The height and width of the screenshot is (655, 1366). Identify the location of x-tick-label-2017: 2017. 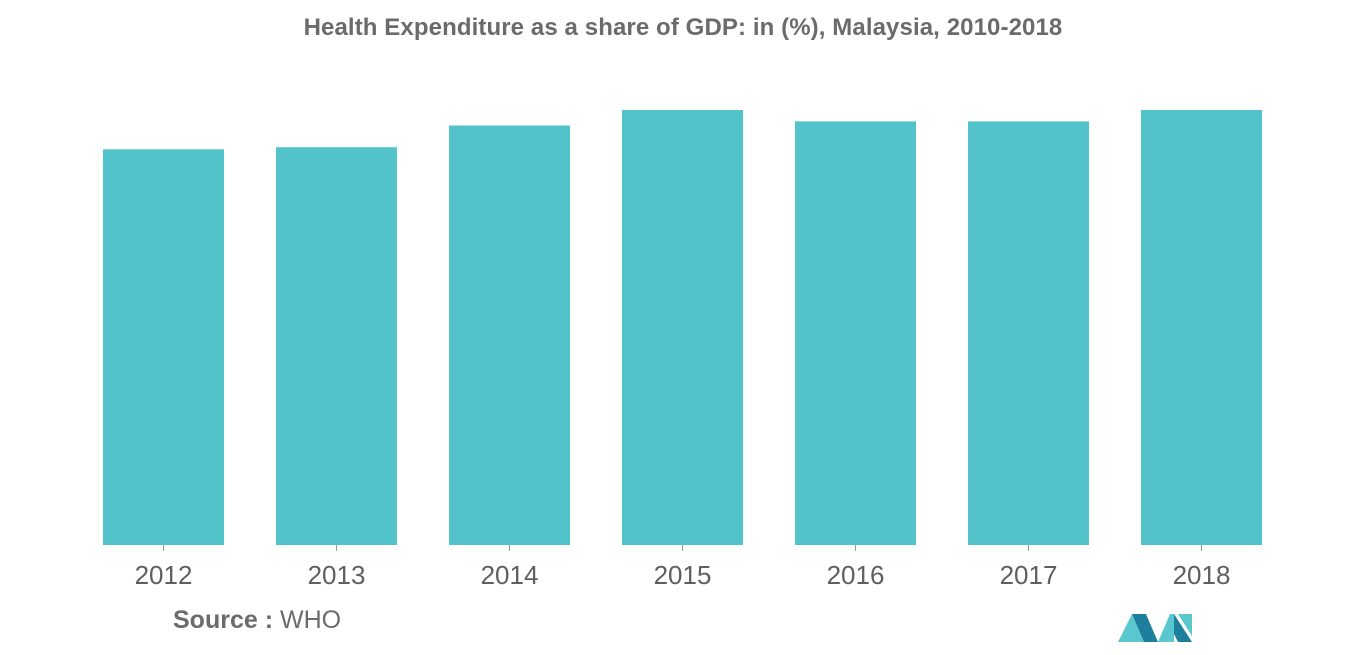
(1029, 575).